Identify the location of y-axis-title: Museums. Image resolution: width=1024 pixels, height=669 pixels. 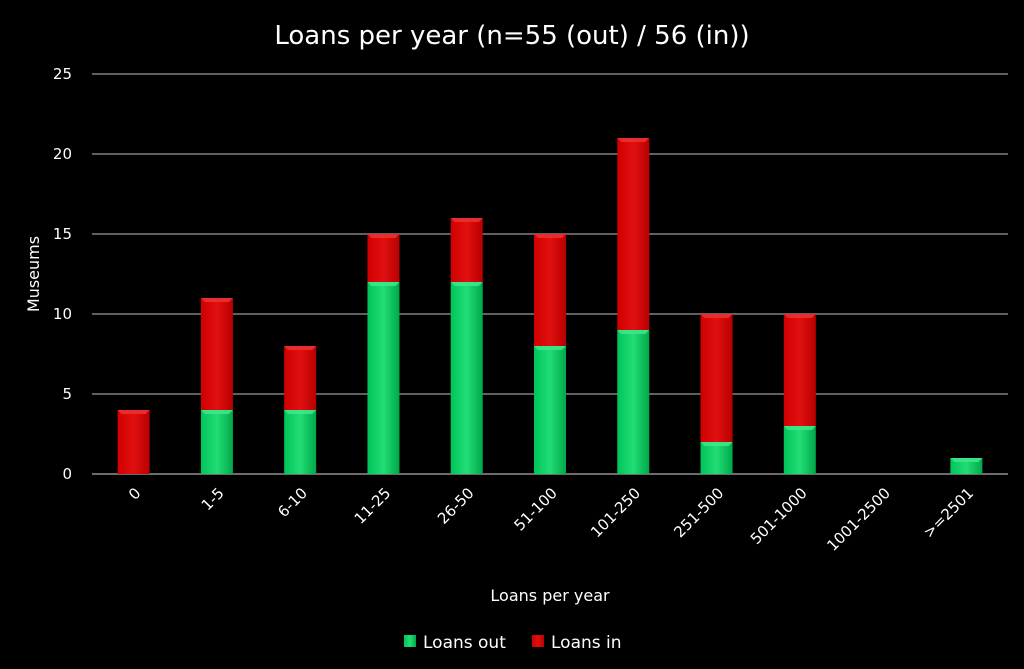
(33, 274).